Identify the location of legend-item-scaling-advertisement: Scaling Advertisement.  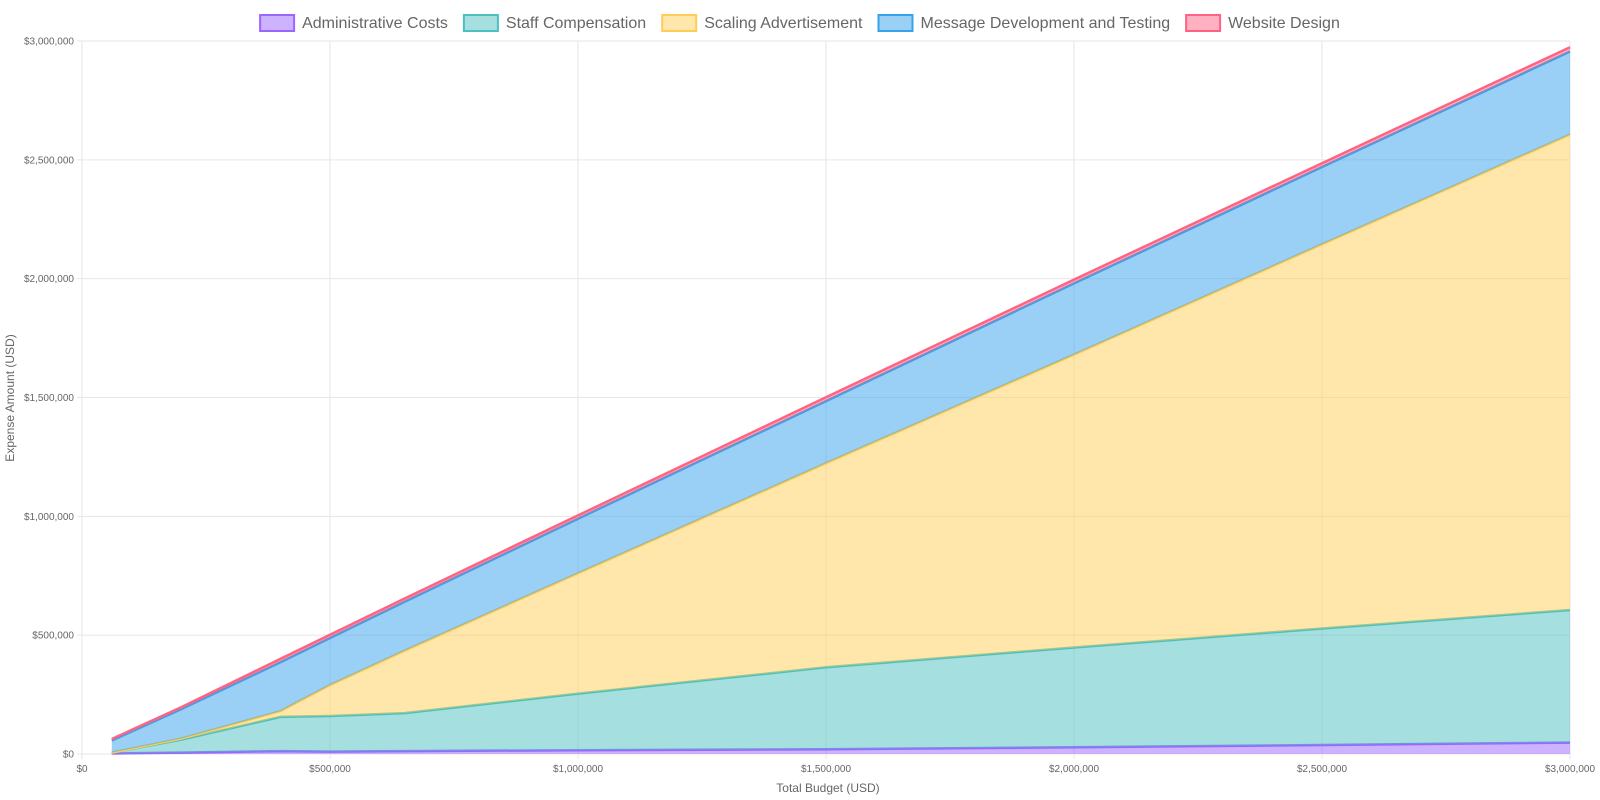
(762, 23).